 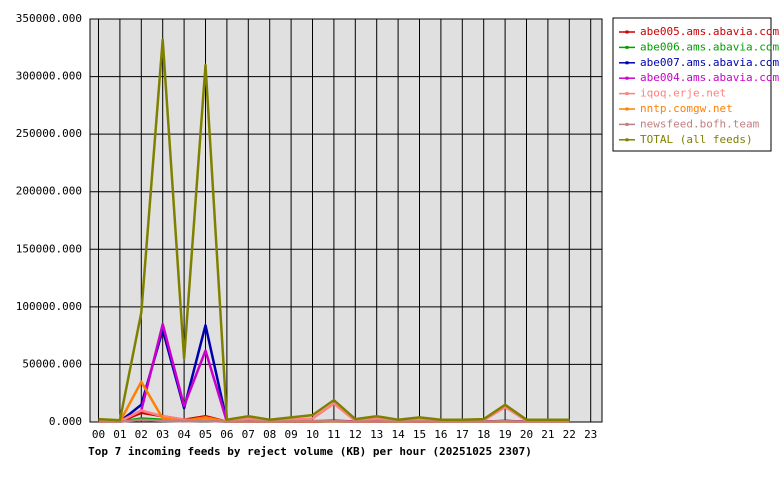 What do you see at coordinates (162, 434) in the screenshot?
I see `x-tick-label: 03` at bounding box center [162, 434].